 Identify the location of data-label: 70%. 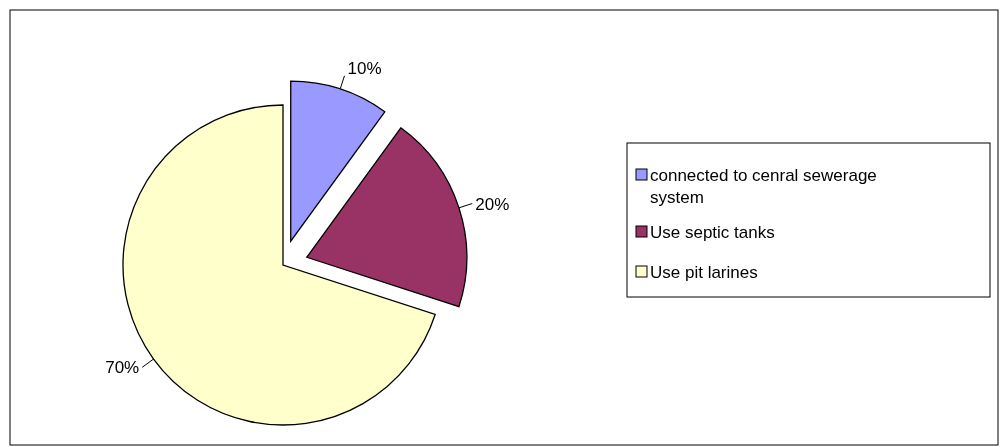
(122, 368).